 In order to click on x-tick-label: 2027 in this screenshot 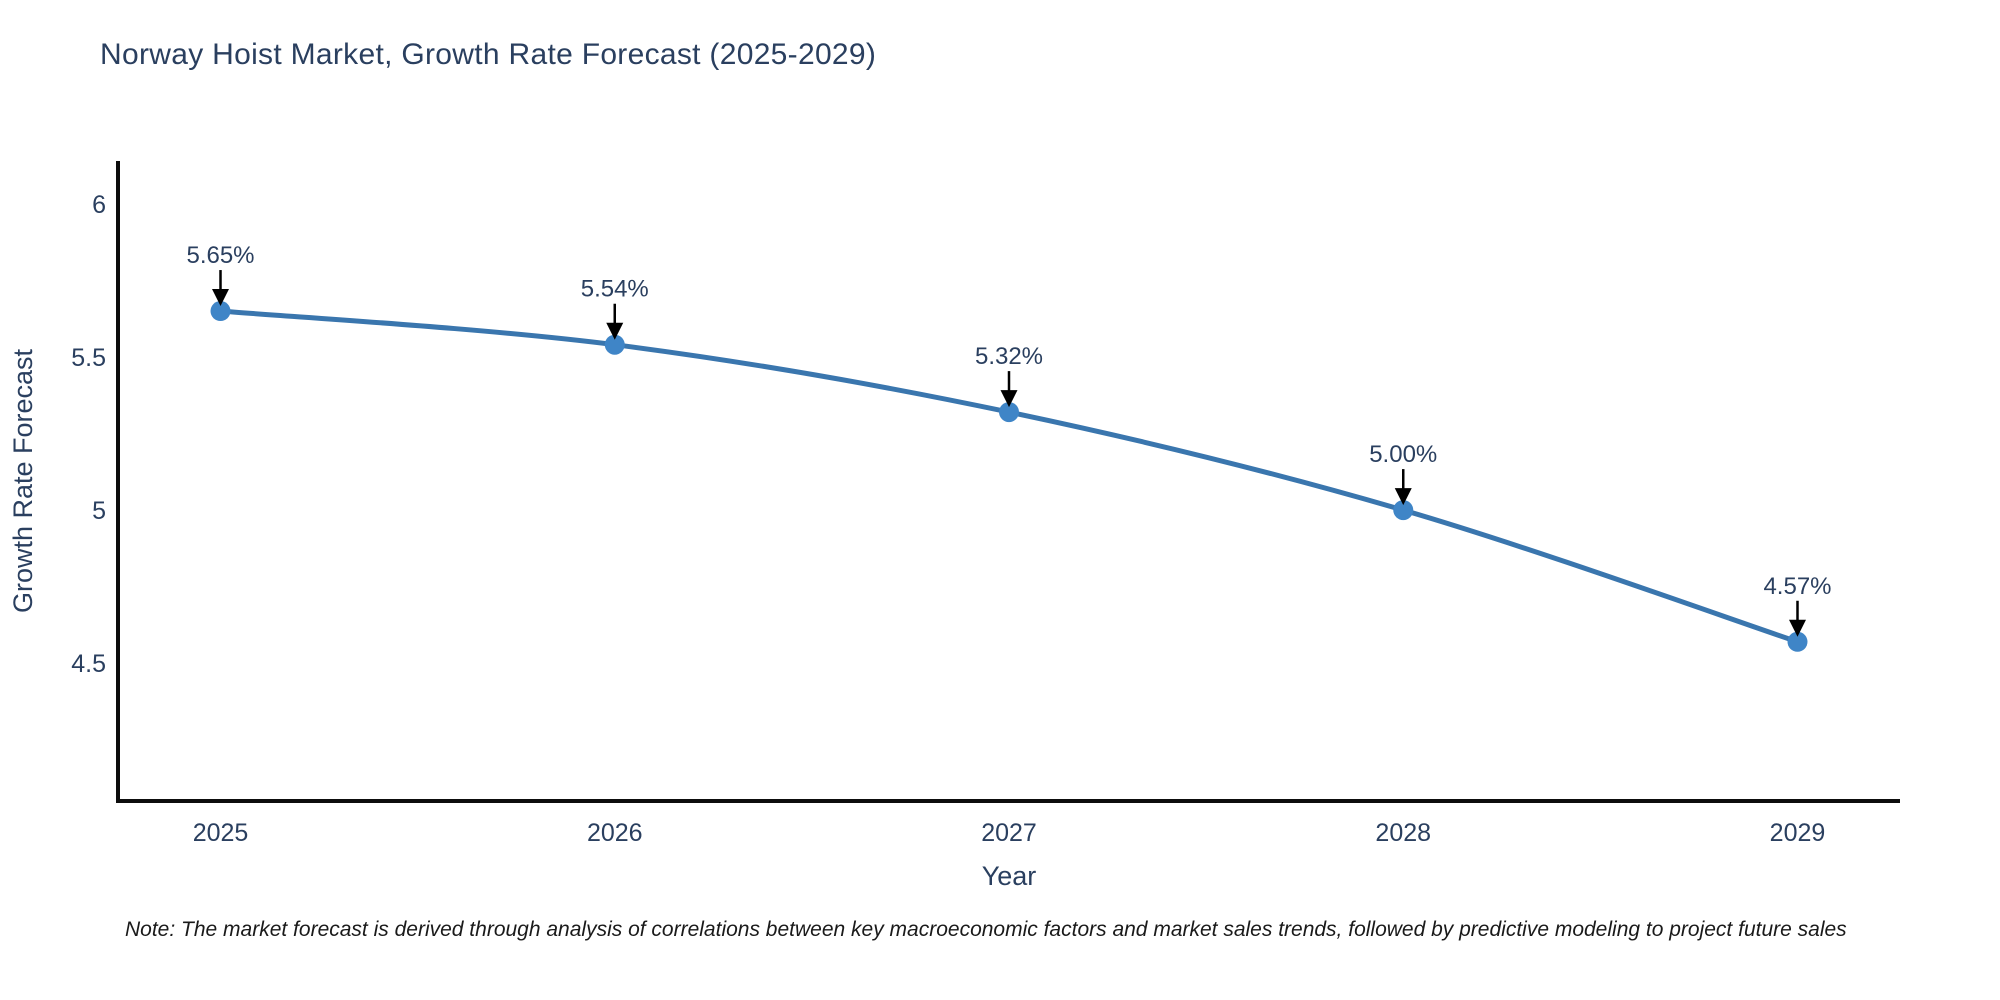, I will do `click(1009, 833)`.